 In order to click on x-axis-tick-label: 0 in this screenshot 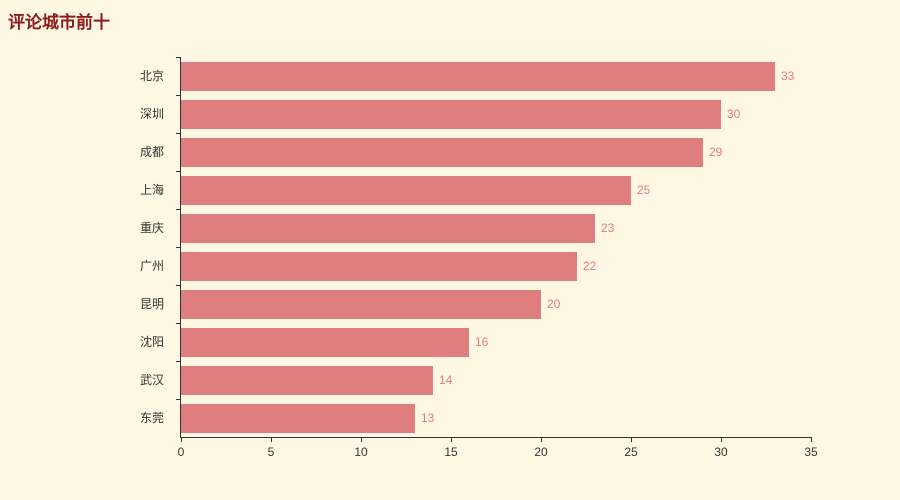, I will do `click(181, 452)`.